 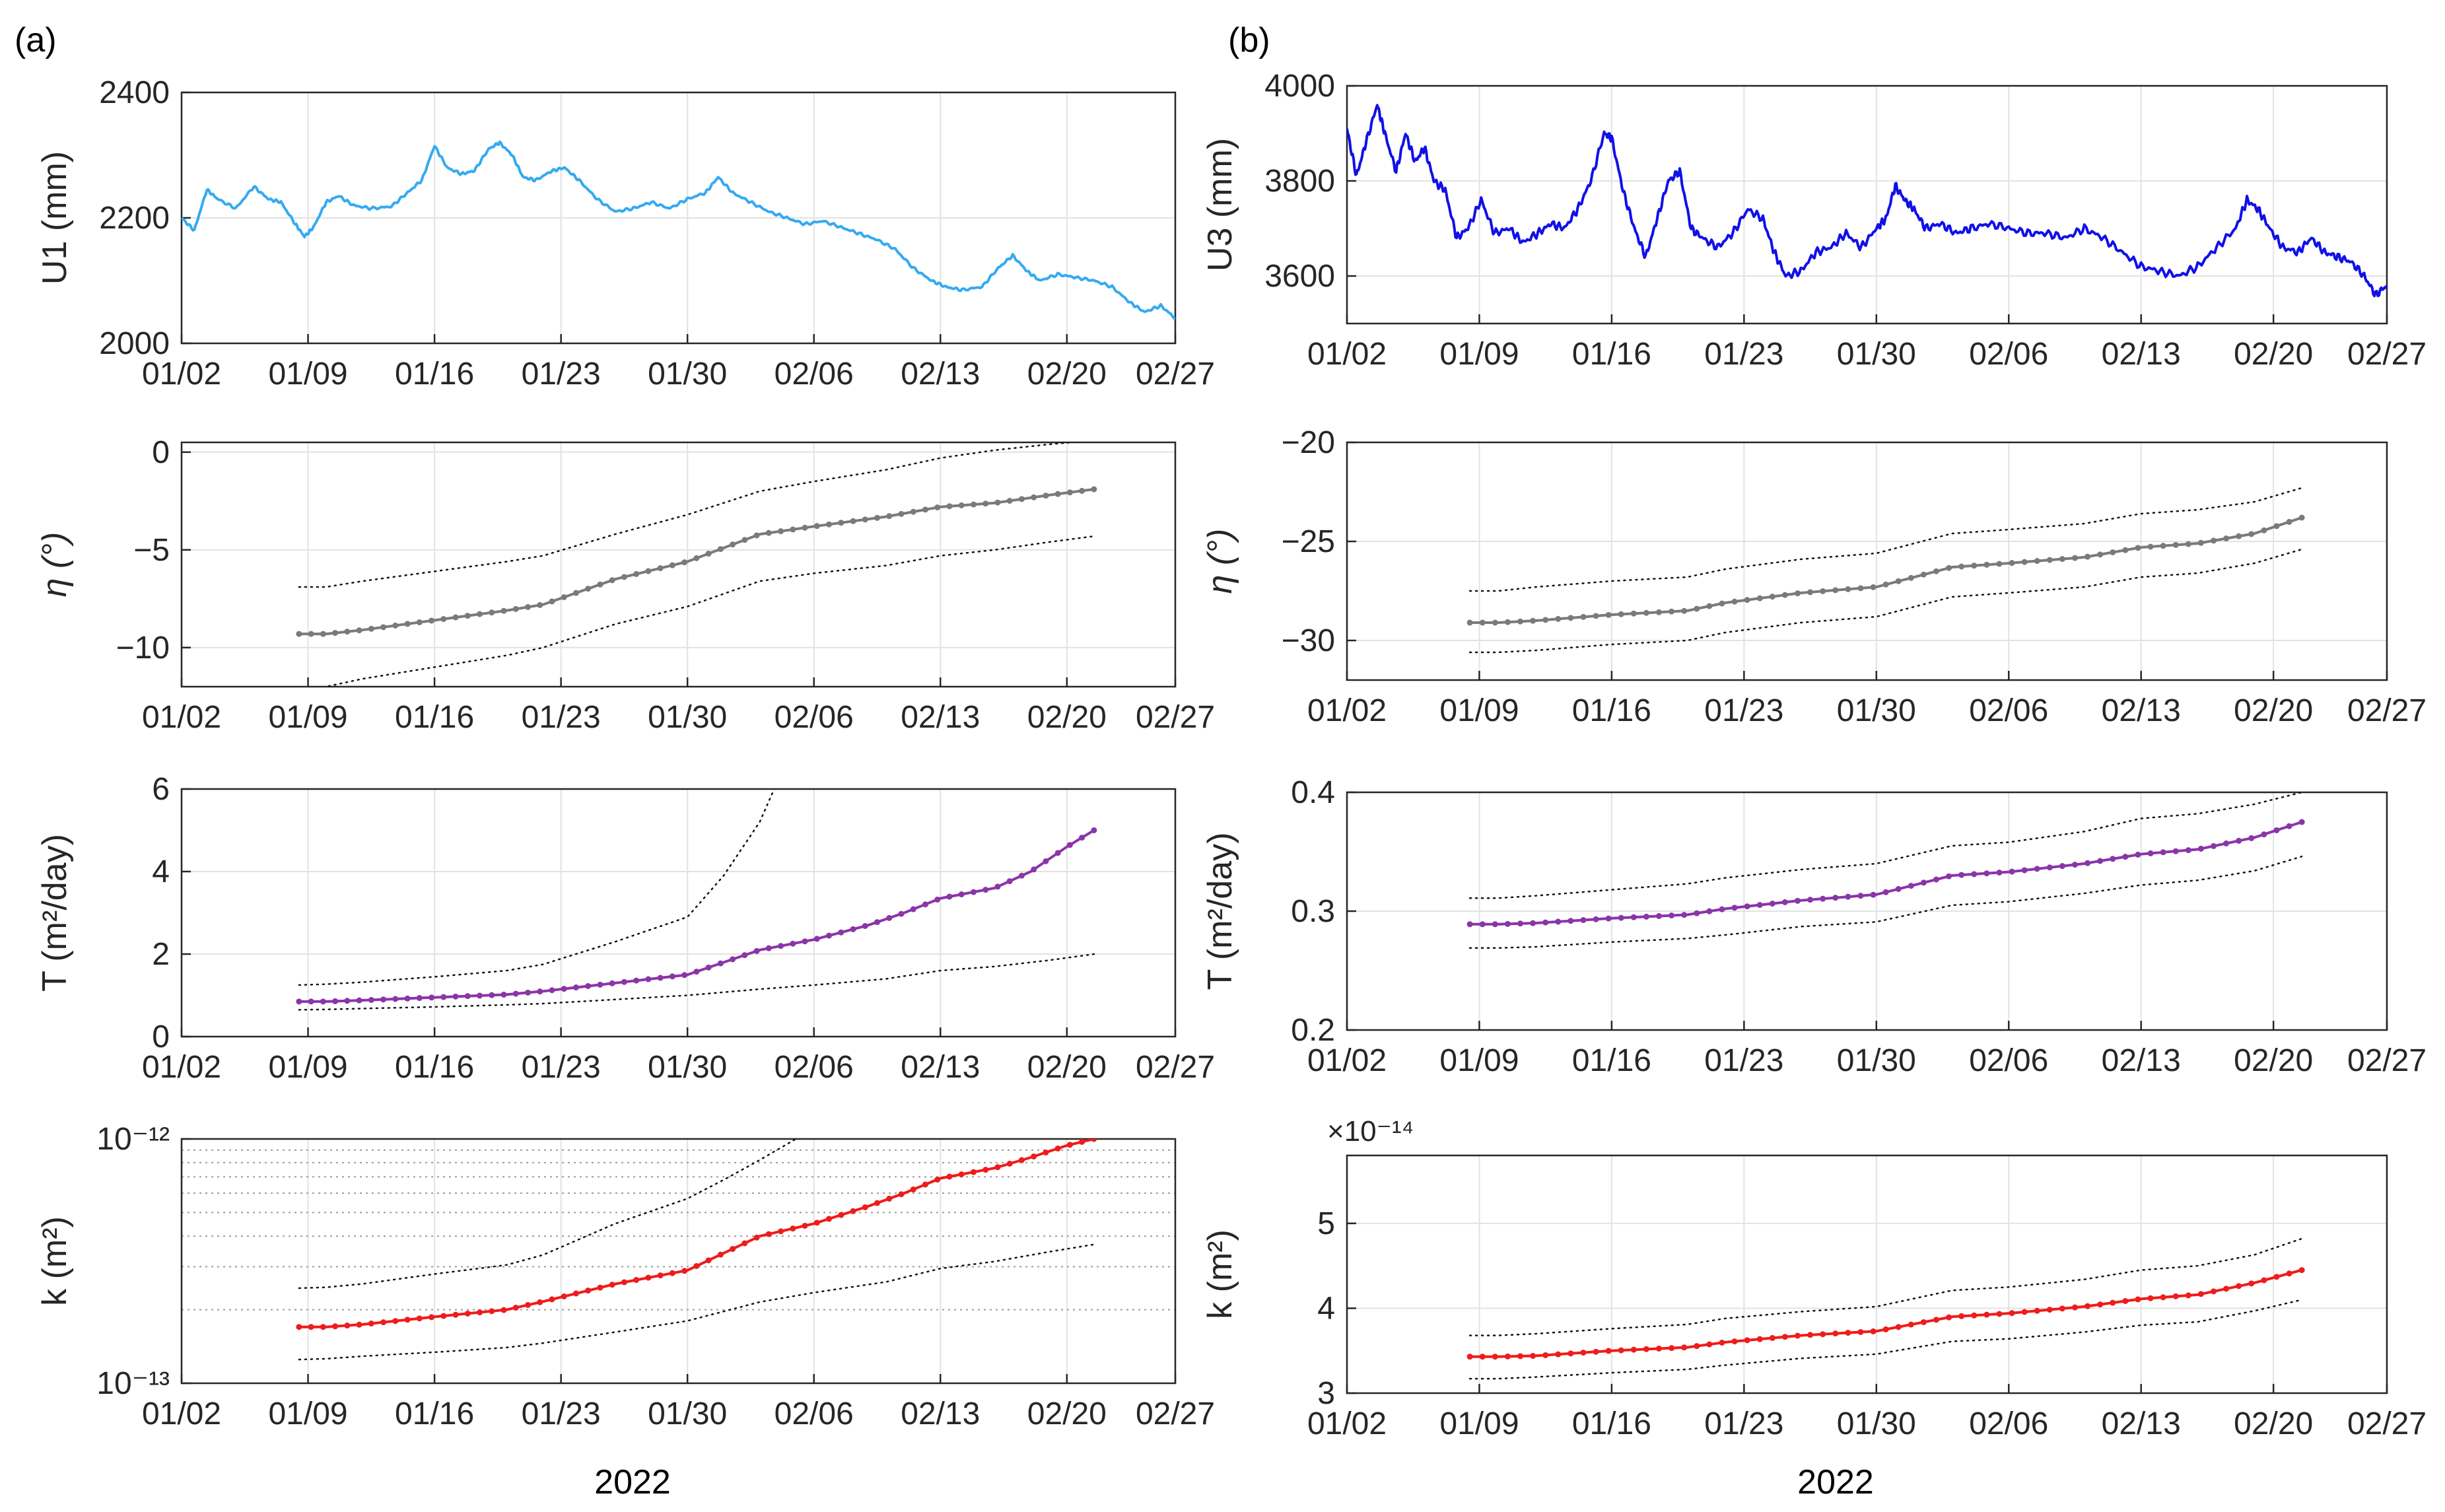 What do you see at coordinates (1299, 87) in the screenshot?
I see `y-tick-label: 4000` at bounding box center [1299, 87].